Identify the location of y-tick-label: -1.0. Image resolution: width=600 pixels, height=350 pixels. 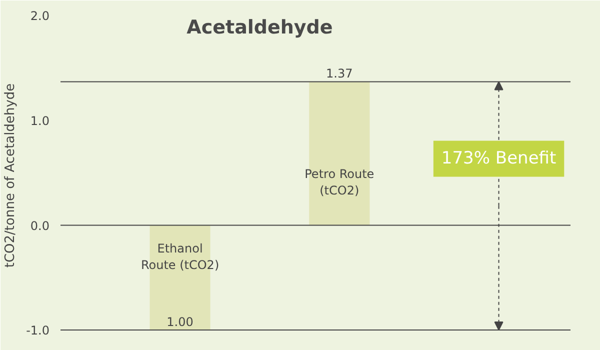
(38, 331).